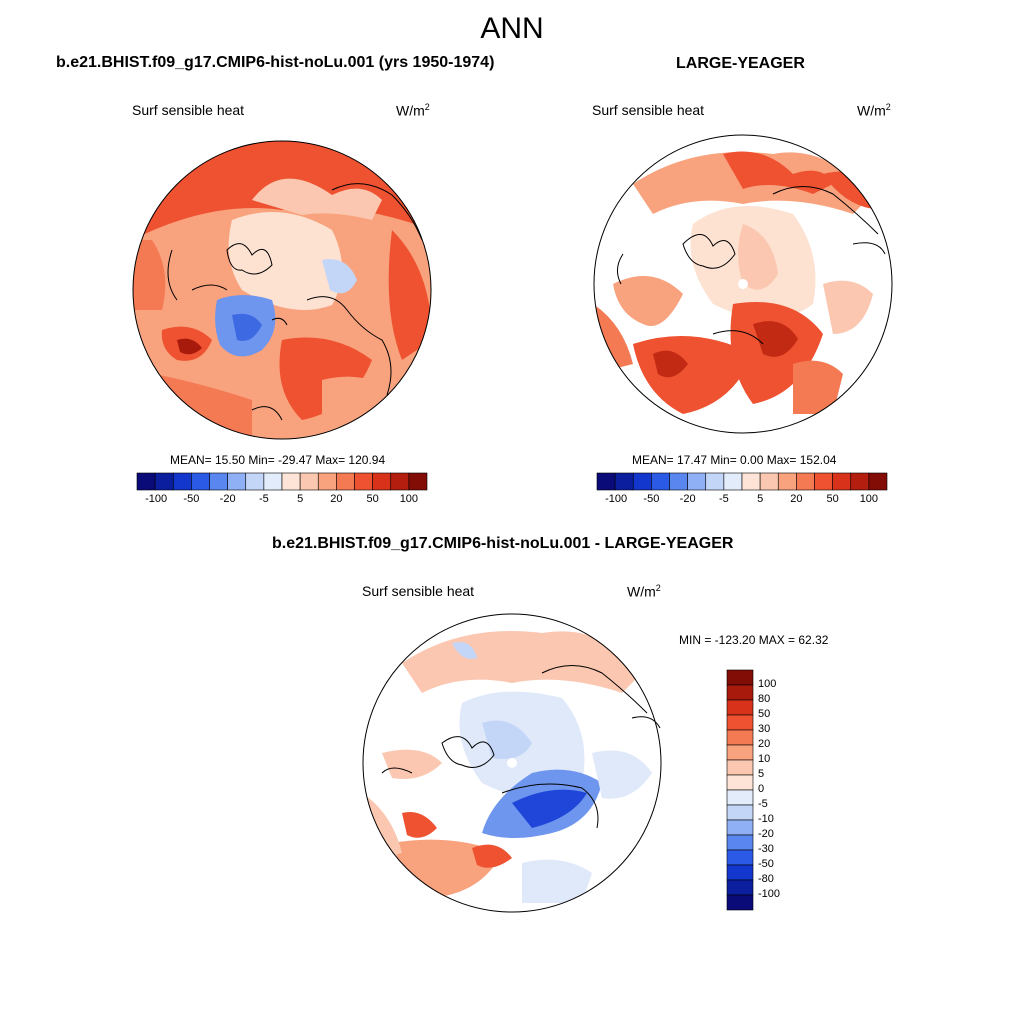  Describe the element at coordinates (188, 110) in the screenshot. I see `panel1-variable-label: Surf sensible heat` at that location.